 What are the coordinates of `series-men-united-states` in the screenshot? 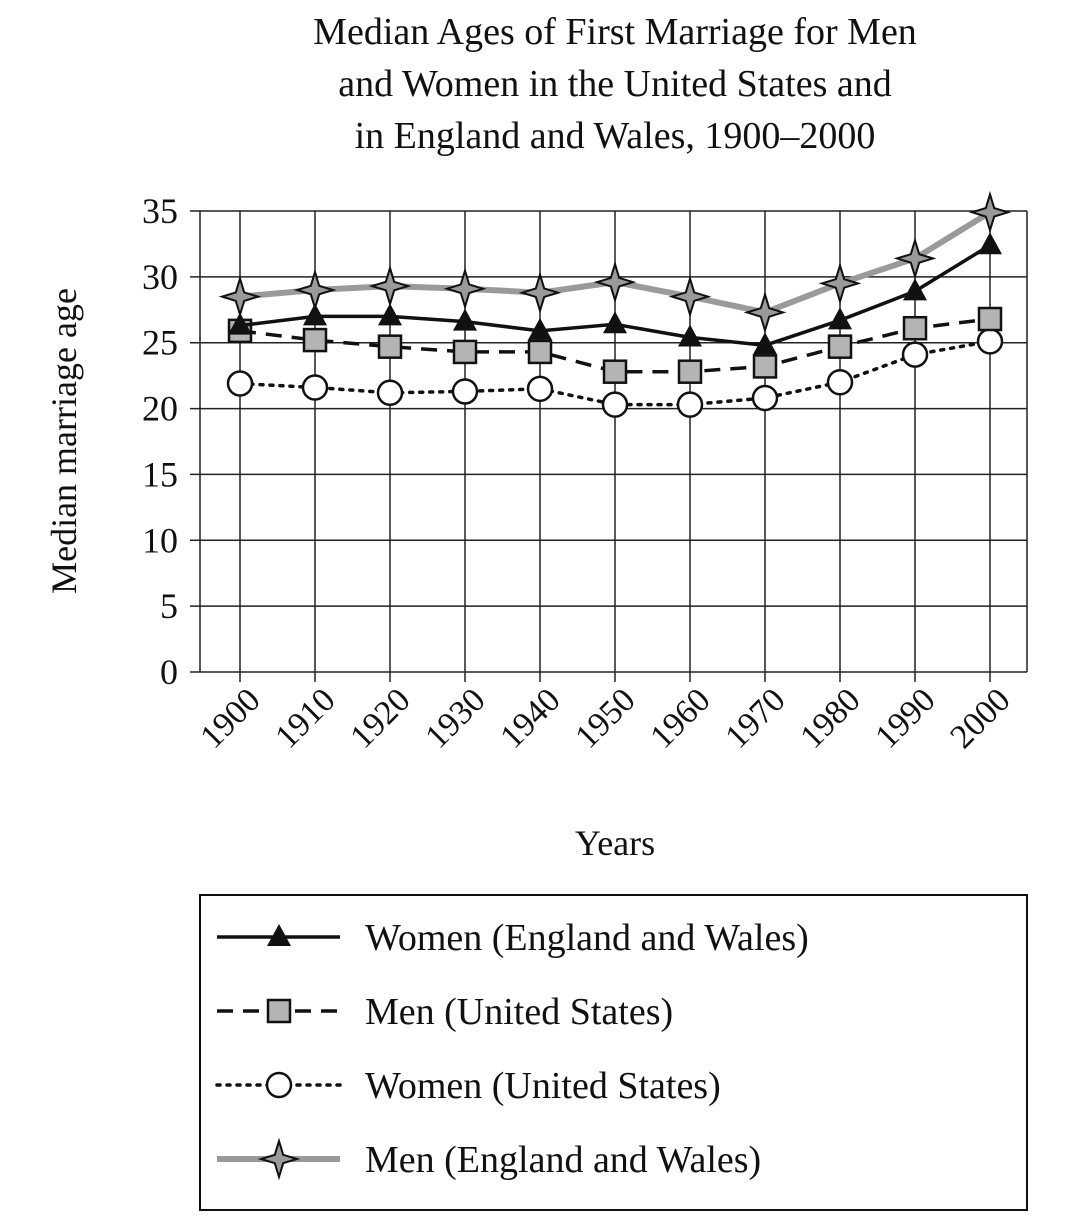 It's located at (615, 345).